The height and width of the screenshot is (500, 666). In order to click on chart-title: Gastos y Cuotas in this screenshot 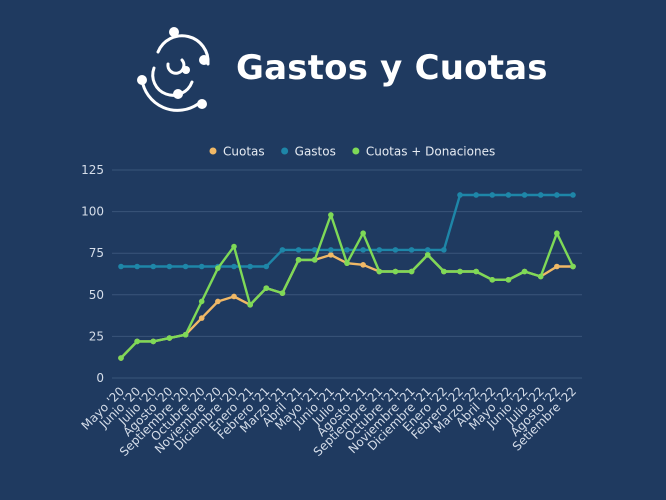, I will do `click(392, 68)`.